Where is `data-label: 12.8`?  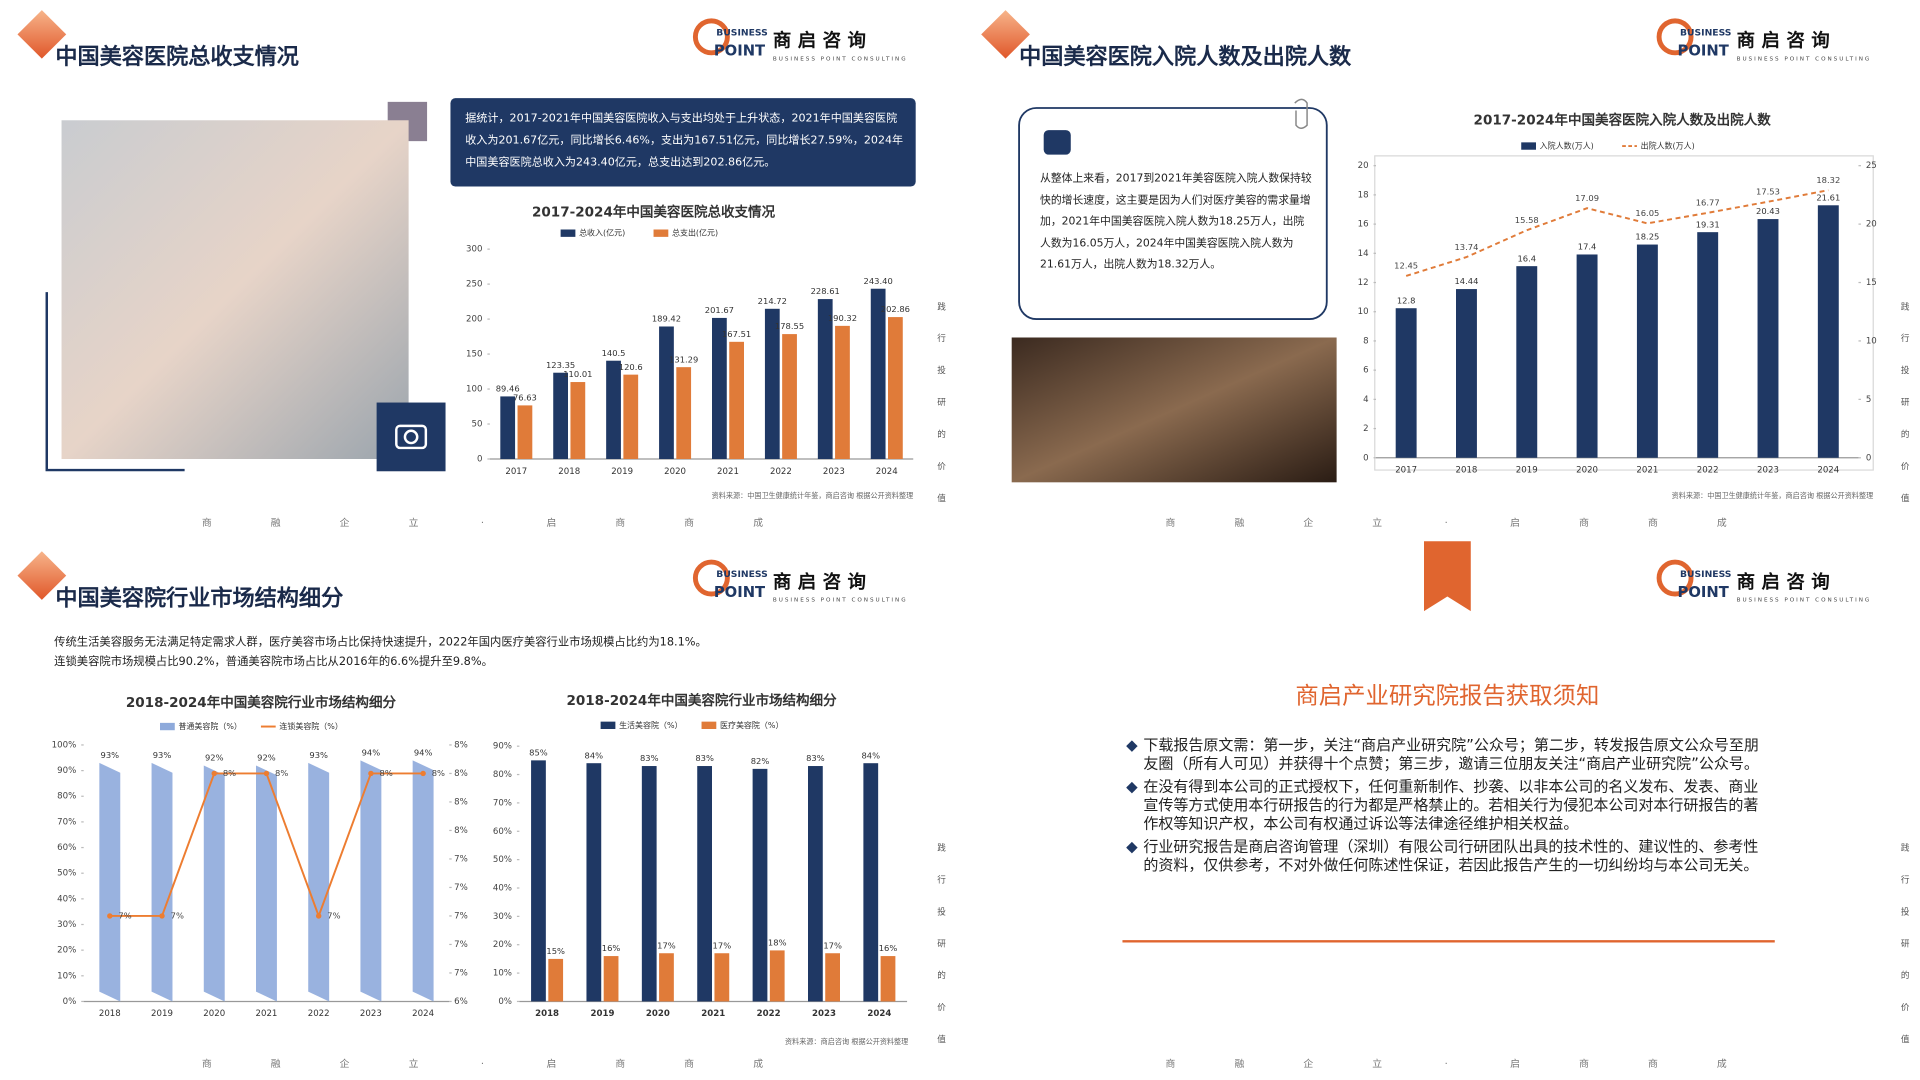 data-label: 12.8 is located at coordinates (1406, 300).